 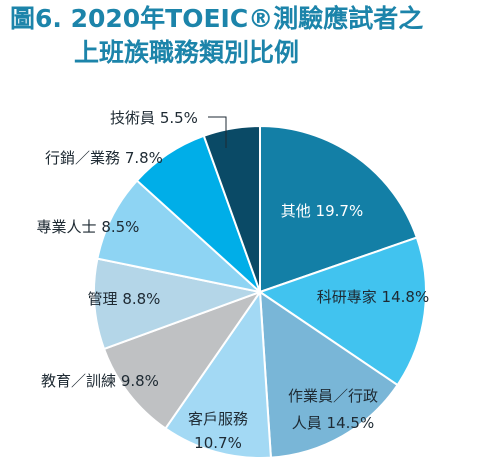 What do you see at coordinates (217, 18) in the screenshot?
I see `chart-title-line-1: 圖6. 2020年TOEIC®測驗應試者之` at bounding box center [217, 18].